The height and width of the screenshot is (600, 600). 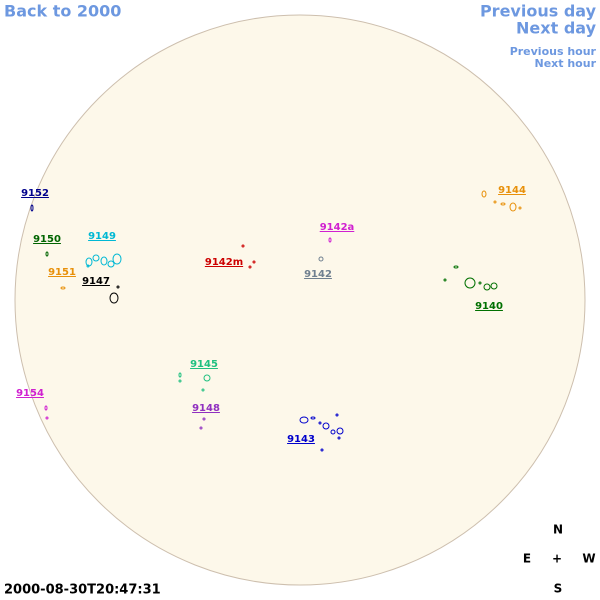 I want to click on region-label: 9151, so click(x=62, y=272).